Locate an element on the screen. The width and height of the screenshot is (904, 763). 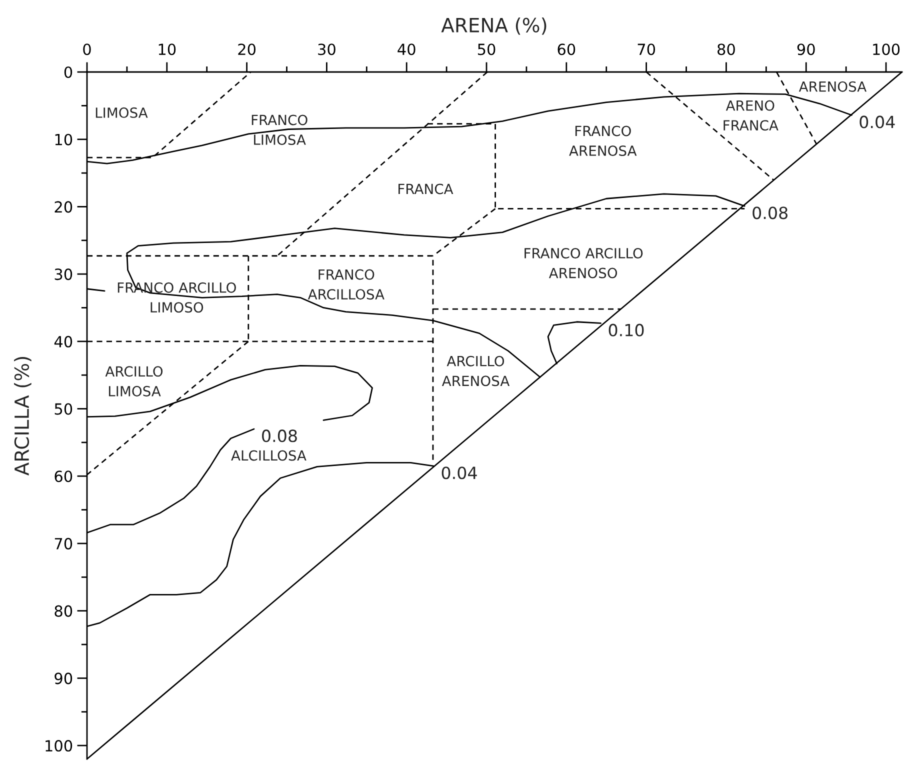
x-tick-label: 40 is located at coordinates (407, 50).